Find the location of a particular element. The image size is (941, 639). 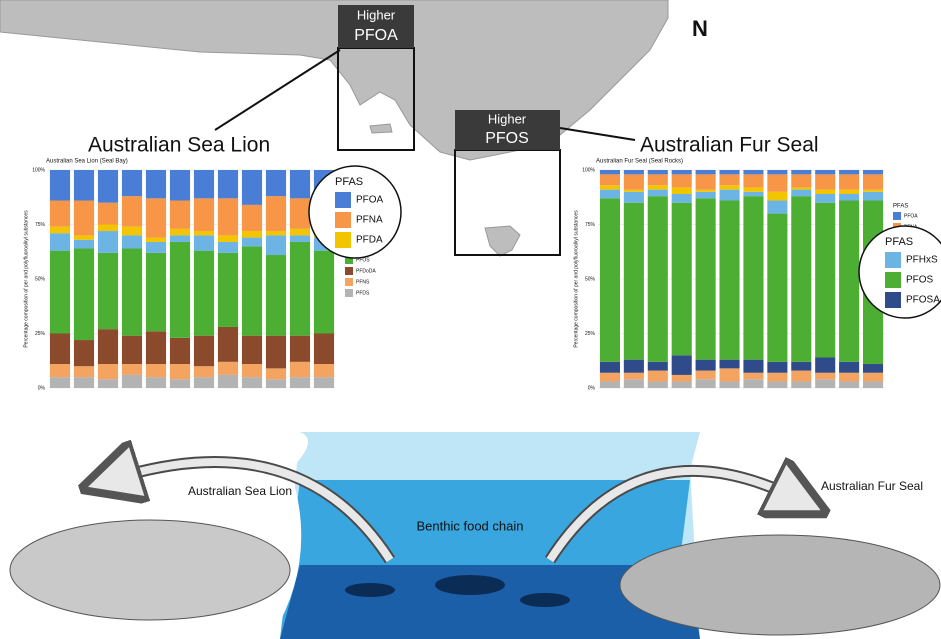

species-label: Australian Fur Seal is located at coordinates (729, 145).